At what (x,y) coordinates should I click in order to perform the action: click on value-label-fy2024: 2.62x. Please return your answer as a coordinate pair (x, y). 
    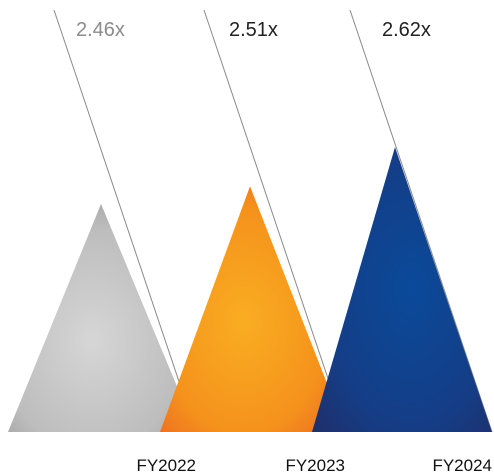
    Looking at the image, I should click on (406, 30).